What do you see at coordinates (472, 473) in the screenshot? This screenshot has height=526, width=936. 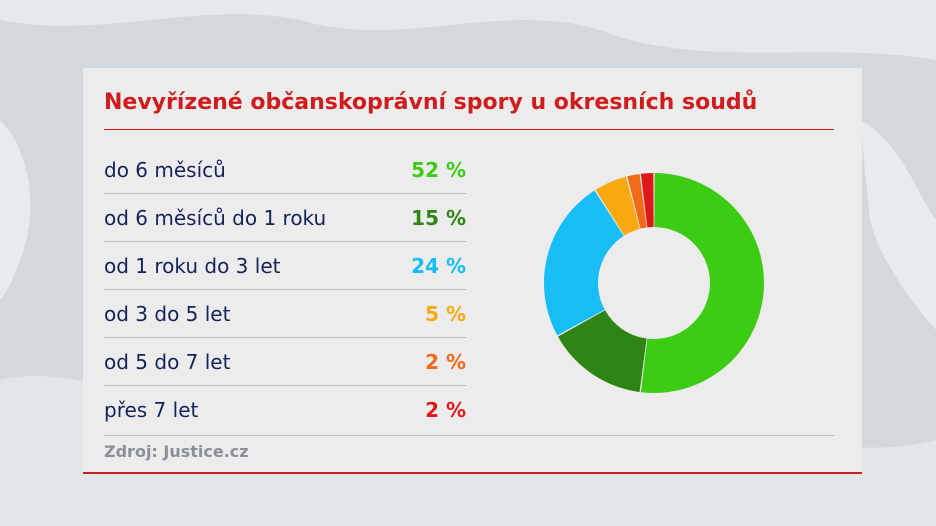 I see `card-bottom-accent` at bounding box center [472, 473].